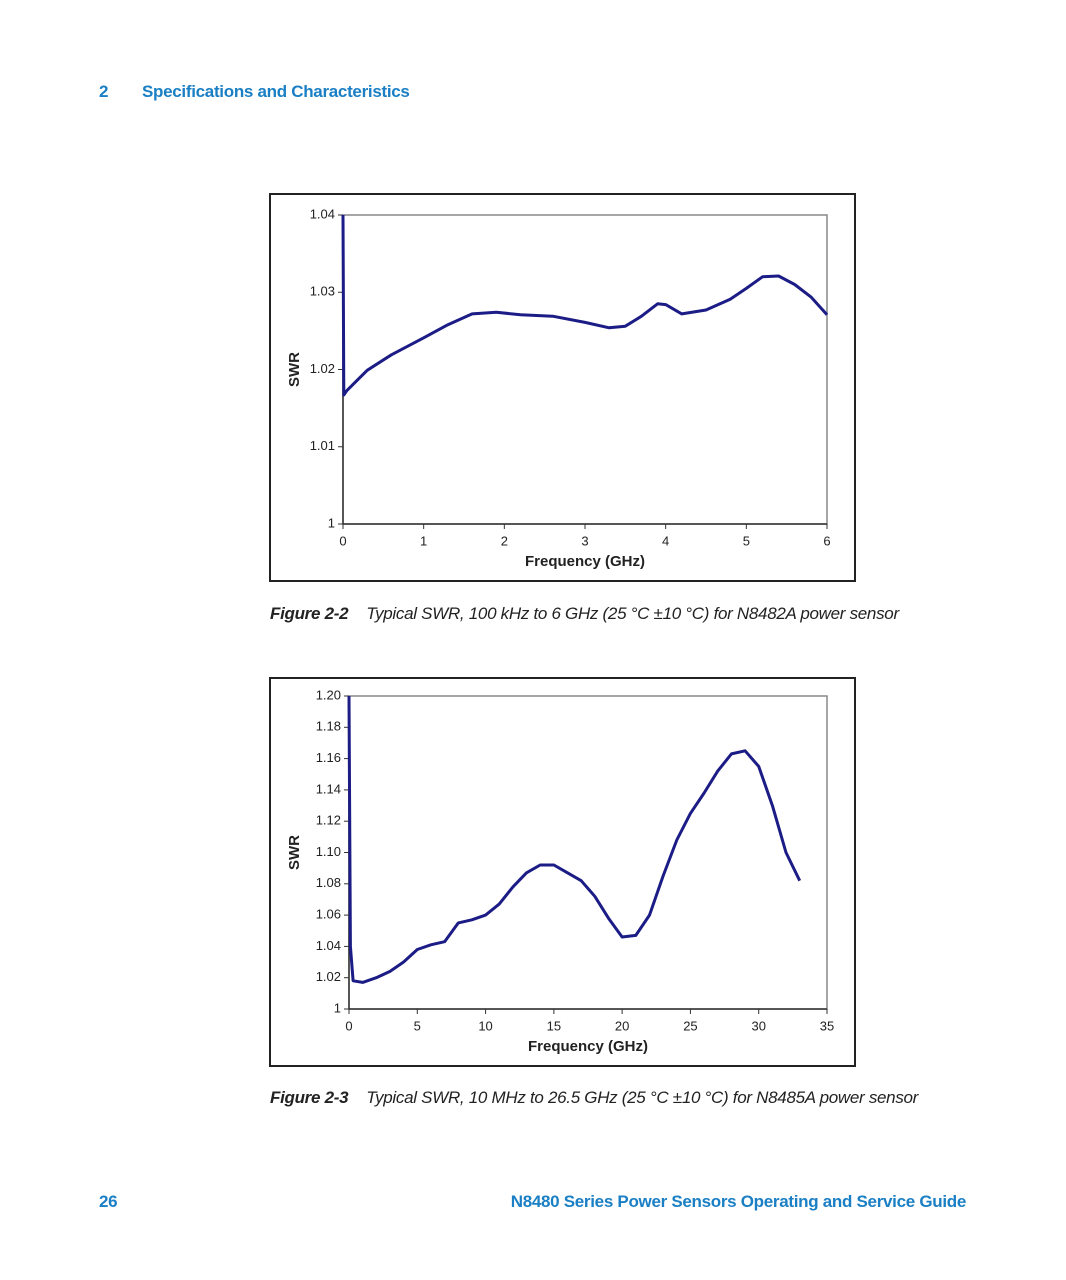 The image size is (1066, 1280). I want to click on x-tick-label: 3, so click(584, 540).